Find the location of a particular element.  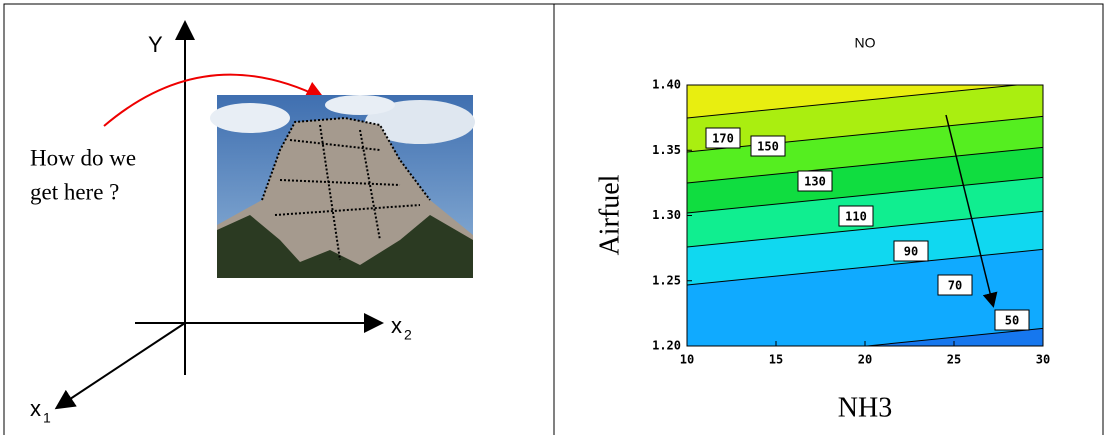

x-tick-label: 30 is located at coordinates (1043, 360).